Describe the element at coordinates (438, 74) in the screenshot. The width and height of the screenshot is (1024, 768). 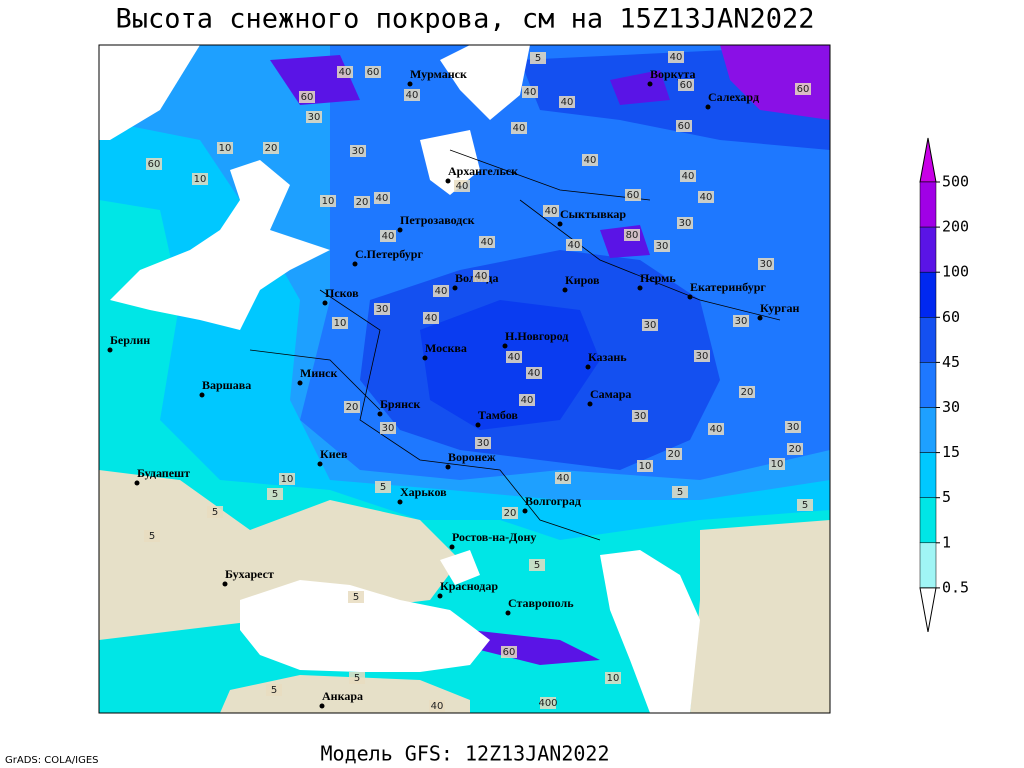
I see `city-label: Мурманск` at that location.